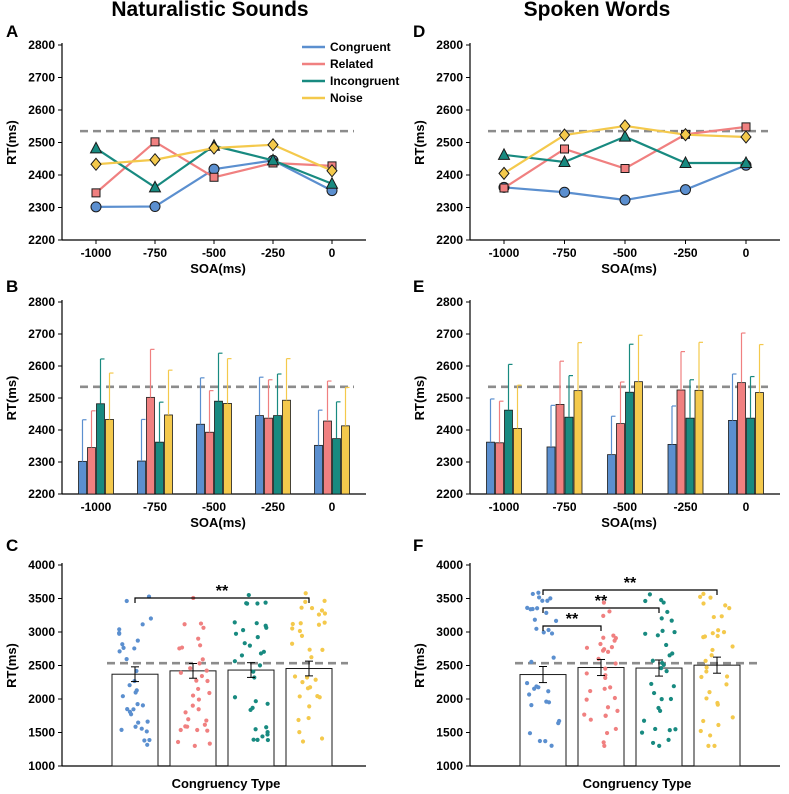 The height and width of the screenshot is (794, 789). Describe the element at coordinates (601, 717) in the screenshot. I see `bar-related` at that location.